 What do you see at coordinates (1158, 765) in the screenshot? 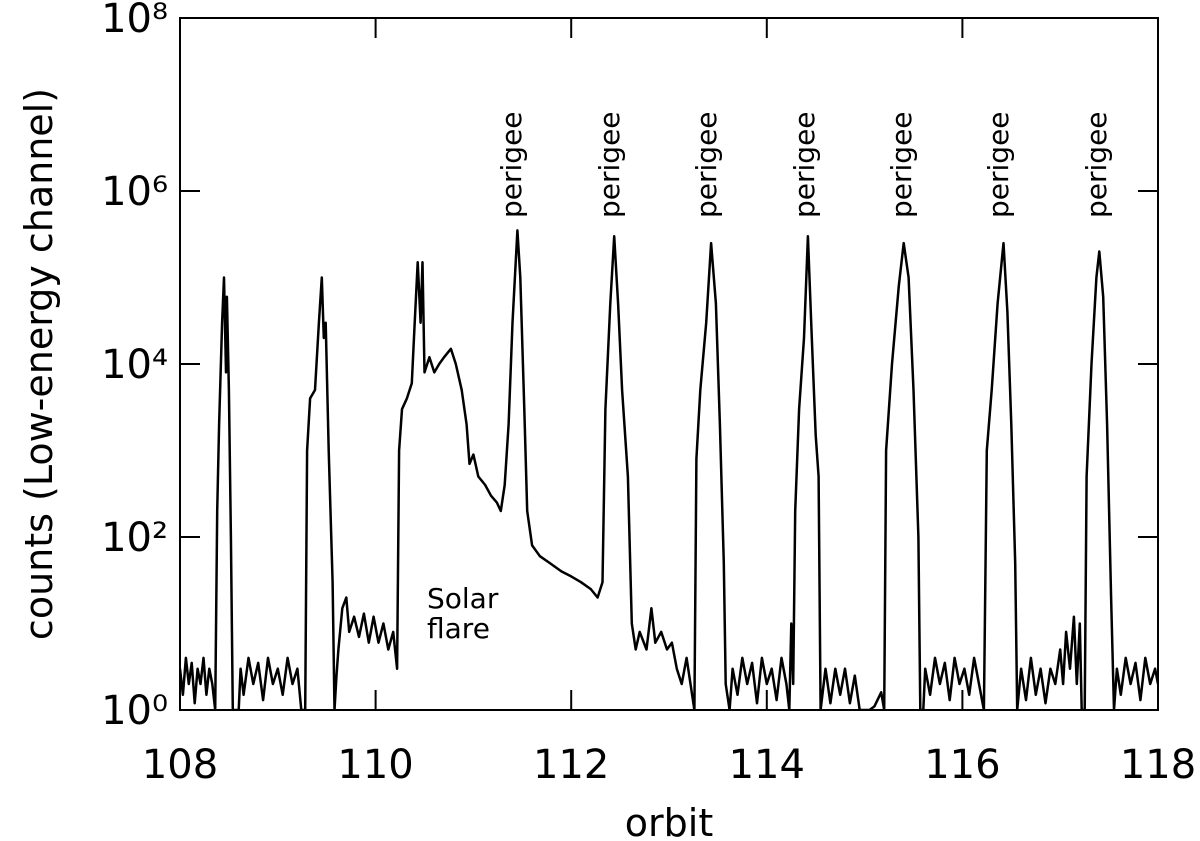
I see `x-tick-label: 118` at bounding box center [1158, 765].